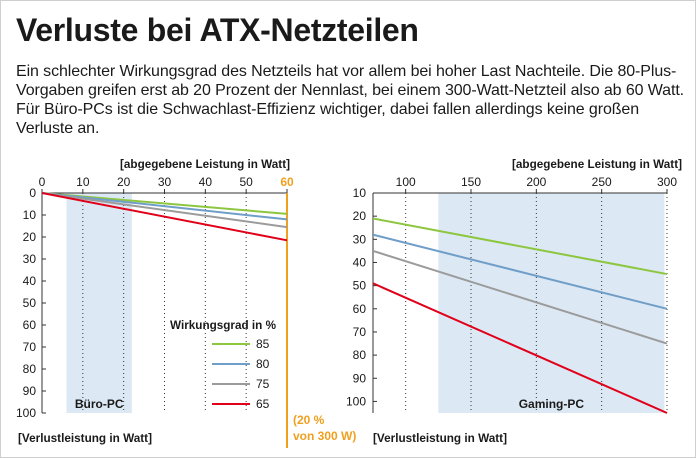  Describe the element at coordinates (263, 364) in the screenshot. I see `legend-label-80: 80` at that location.